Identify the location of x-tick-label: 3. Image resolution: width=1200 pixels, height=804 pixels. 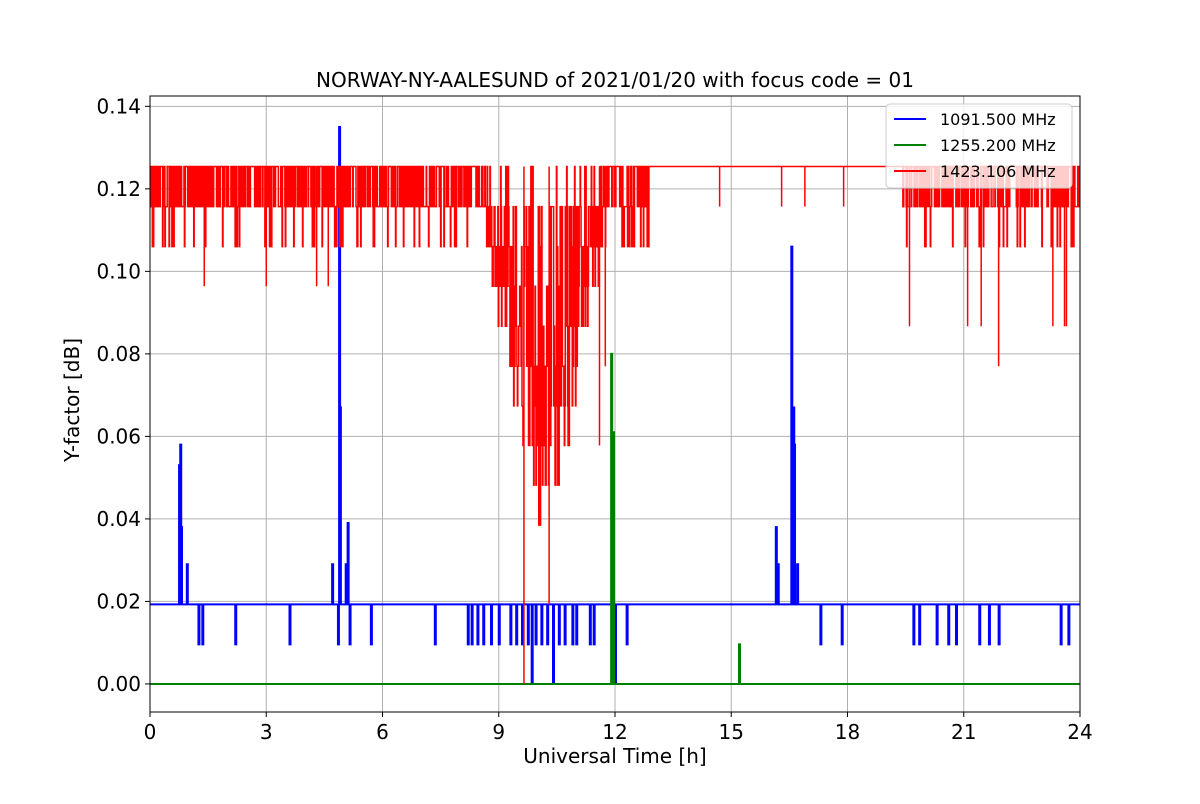
(266, 732).